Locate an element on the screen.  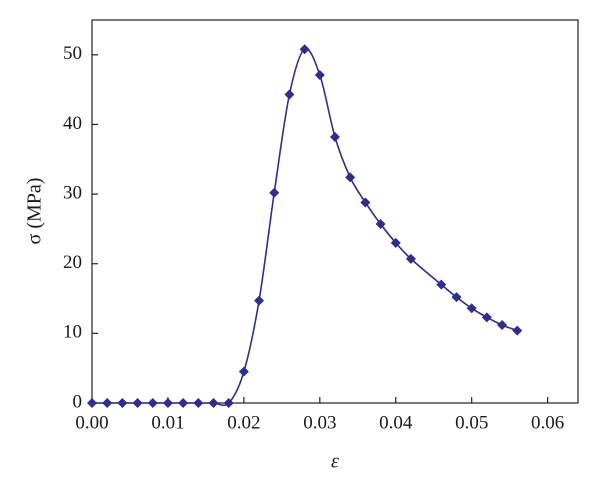
x-tick-label: 0.01 is located at coordinates (167, 422).